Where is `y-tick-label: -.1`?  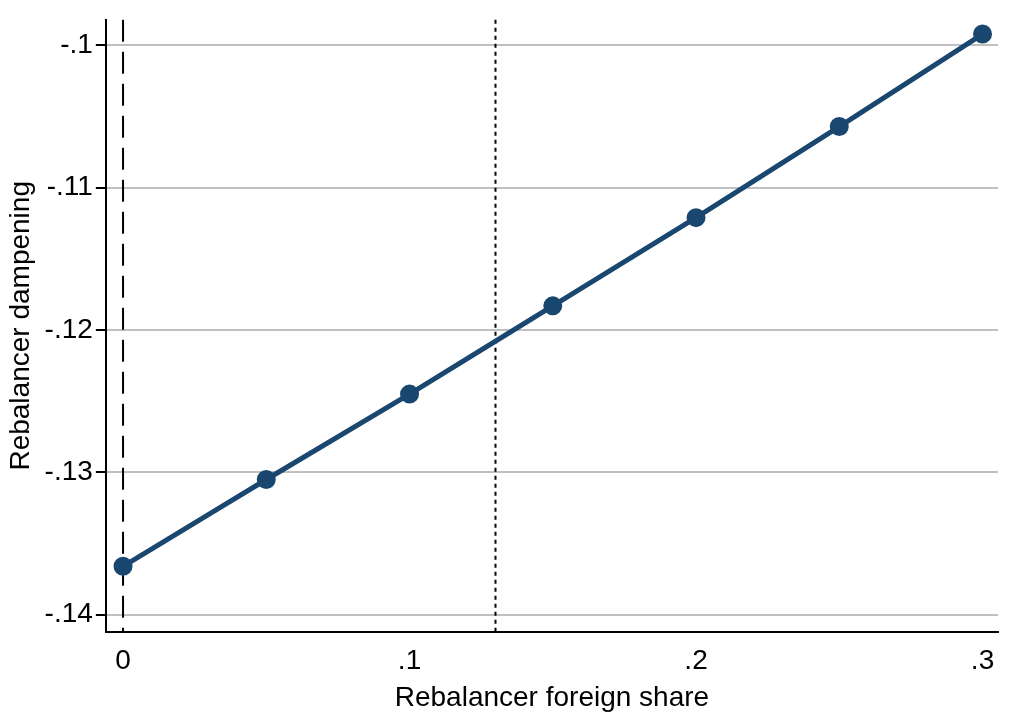 y-tick-label: -.1 is located at coordinates (76, 44).